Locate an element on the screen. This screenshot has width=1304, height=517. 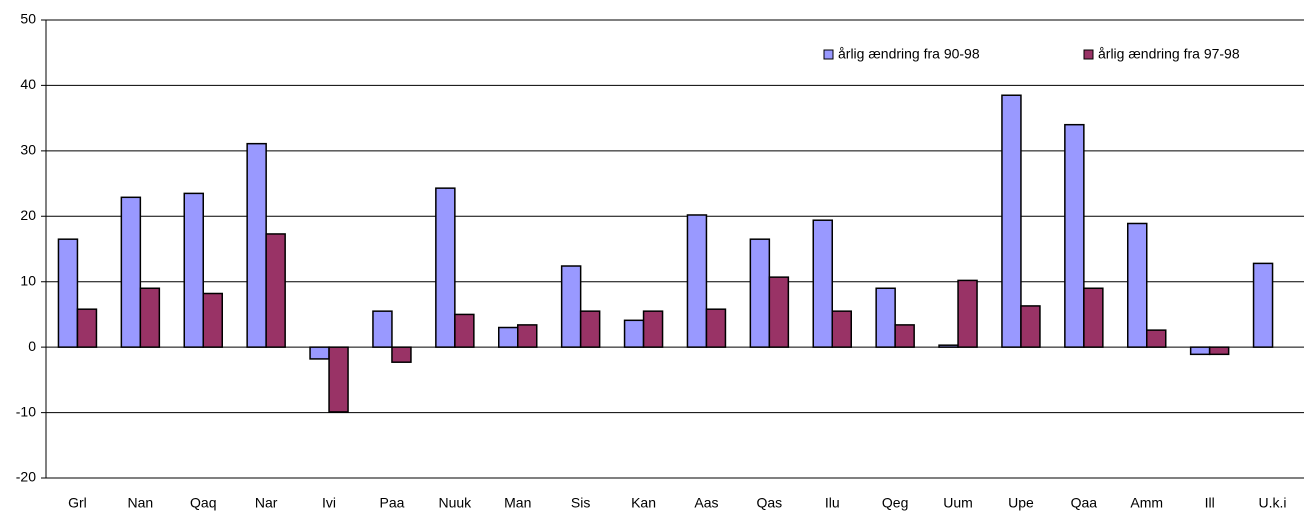
y-tick-label: 10 is located at coordinates (28, 280).